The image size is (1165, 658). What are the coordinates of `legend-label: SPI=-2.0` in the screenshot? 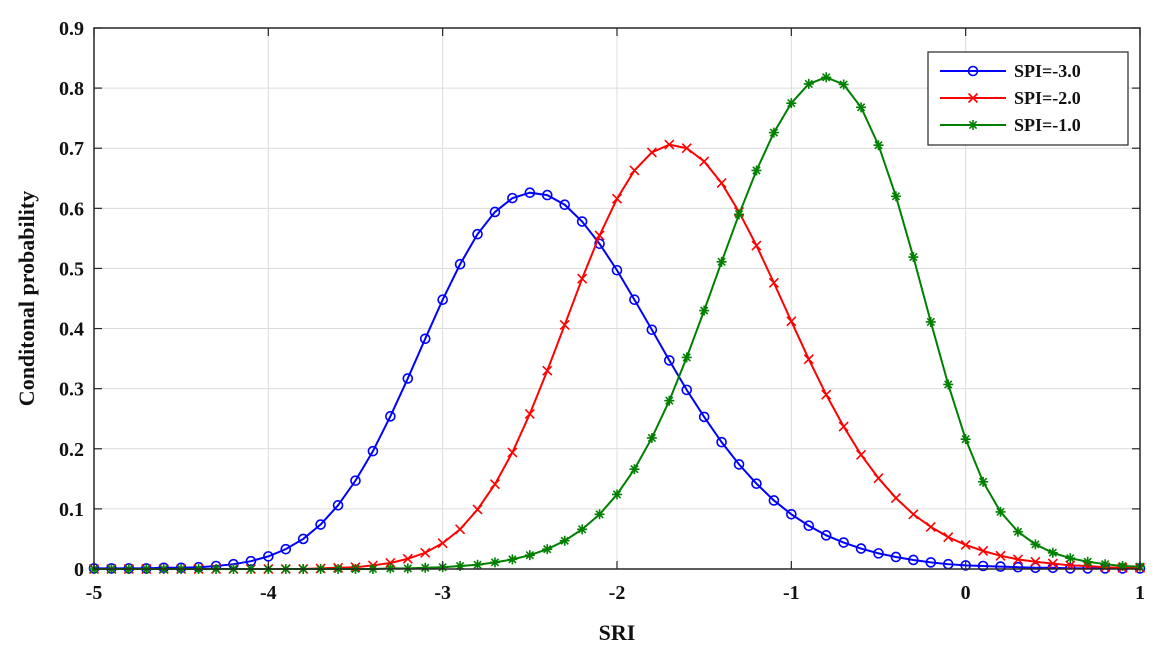 It's located at (1047, 98).